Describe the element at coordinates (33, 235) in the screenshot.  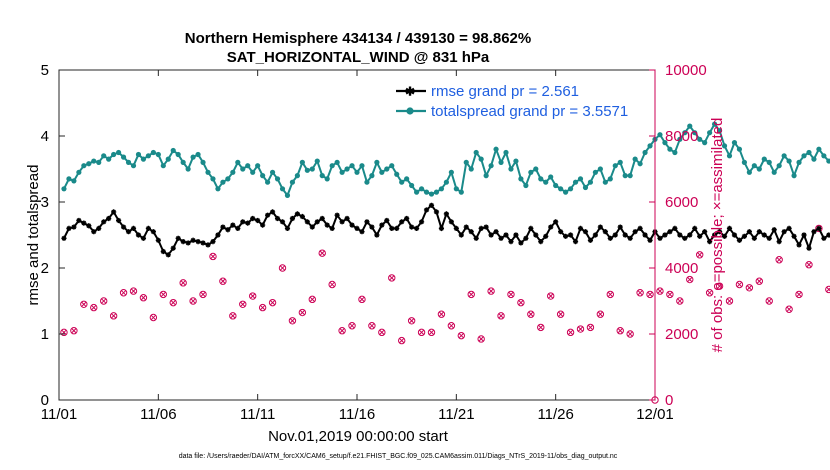
I see `y-axis-left-label: rmse and totalspread` at that location.